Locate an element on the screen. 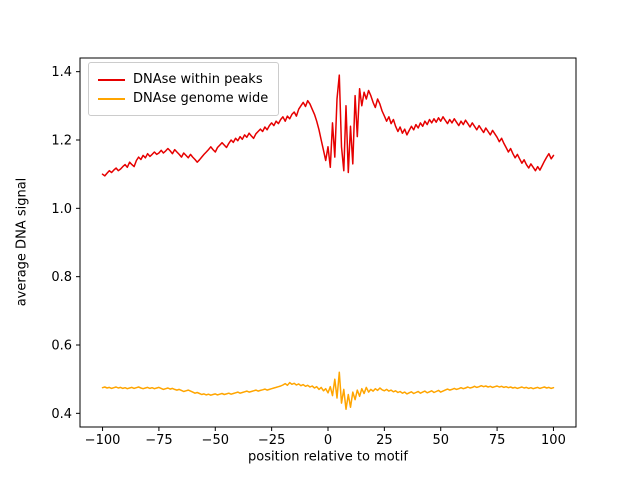 The image size is (640, 480). legend: DNAse within peaks DNAse genome wide is located at coordinates (184, 89).